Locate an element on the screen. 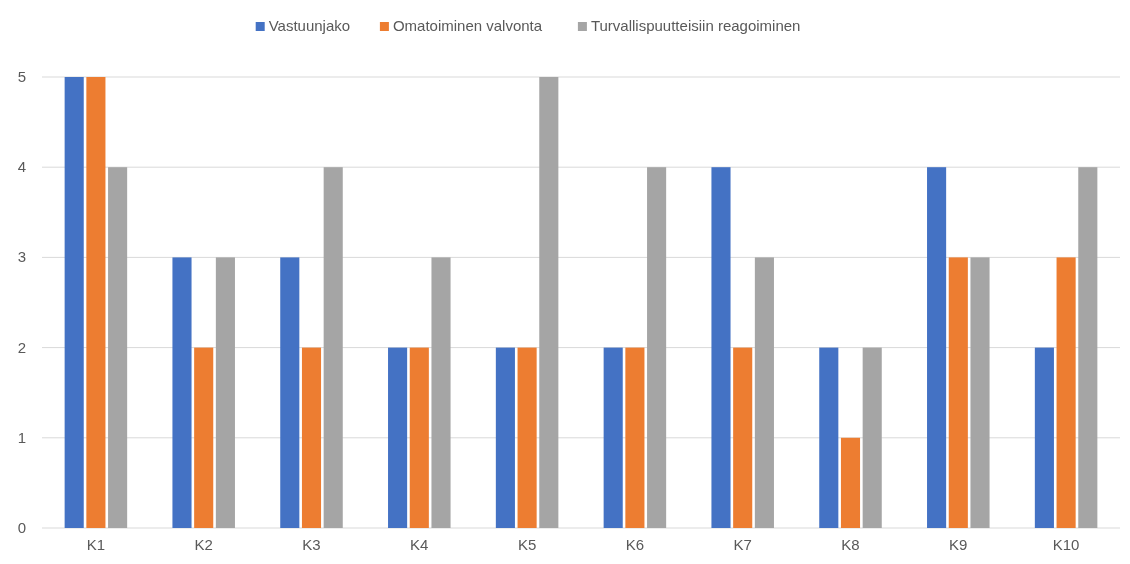 The width and height of the screenshot is (1130, 564). y-tick-label: 5 is located at coordinates (22, 76).